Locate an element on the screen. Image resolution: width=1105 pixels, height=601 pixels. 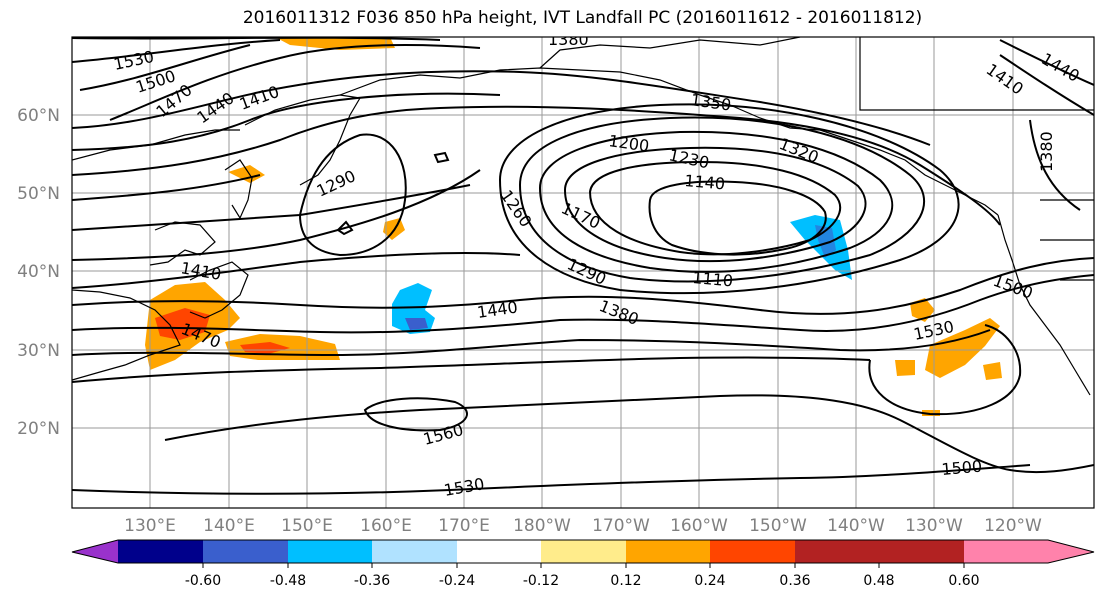
contour-label: 1140 is located at coordinates (705, 182).